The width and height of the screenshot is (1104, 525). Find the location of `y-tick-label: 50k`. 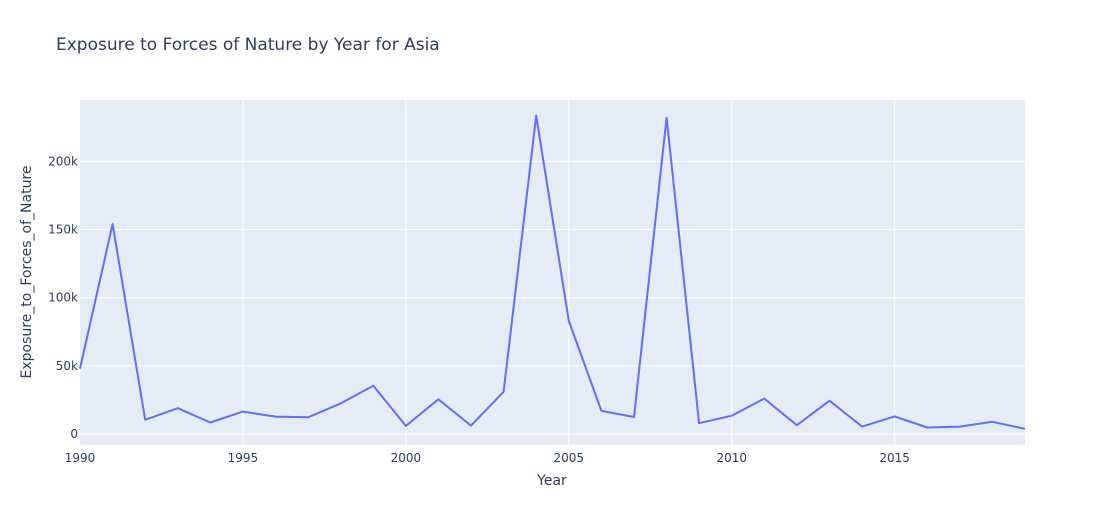

y-tick-label: 50k is located at coordinates (67, 366).